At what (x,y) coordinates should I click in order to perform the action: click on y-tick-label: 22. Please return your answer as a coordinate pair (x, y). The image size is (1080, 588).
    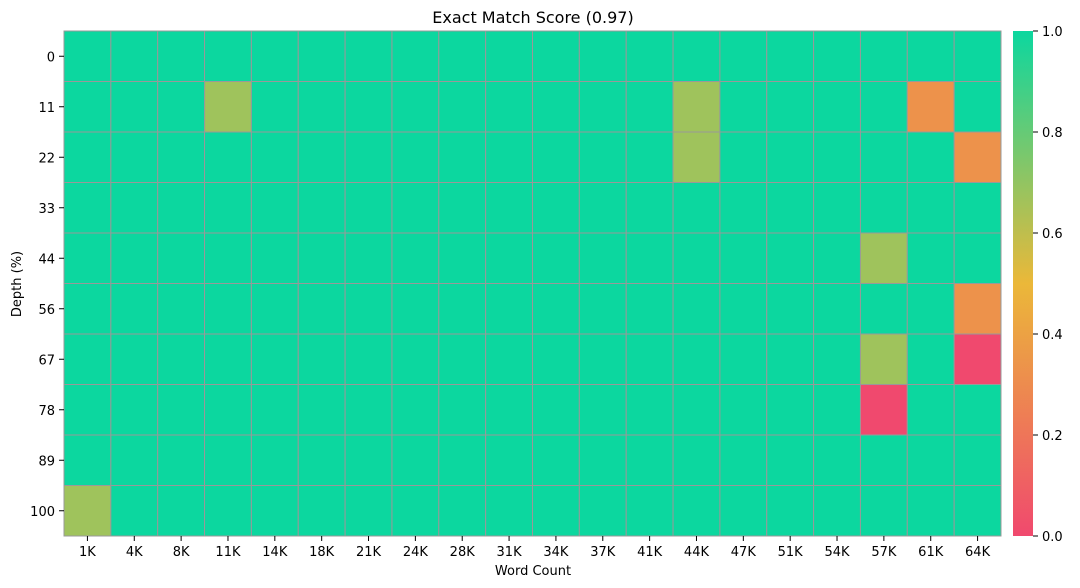
    Looking at the image, I should click on (46, 158).